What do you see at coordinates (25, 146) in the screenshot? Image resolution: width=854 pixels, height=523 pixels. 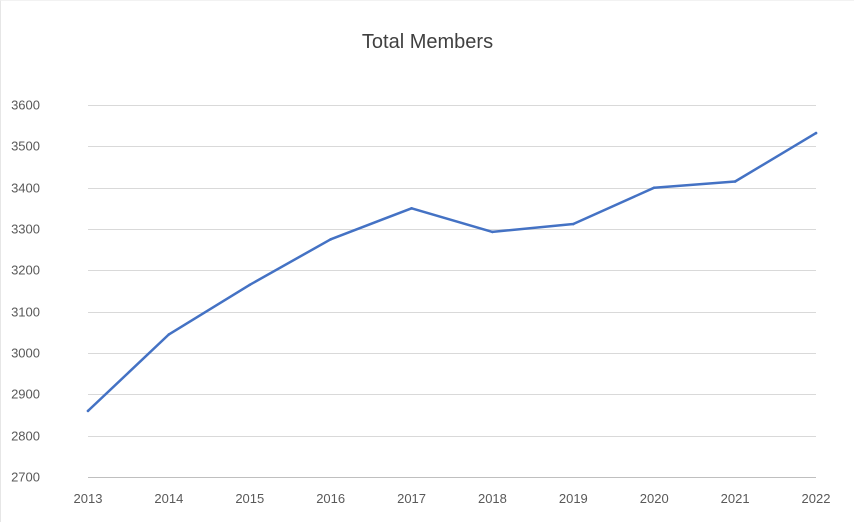 I see `y-tick-label: 3500` at bounding box center [25, 146].